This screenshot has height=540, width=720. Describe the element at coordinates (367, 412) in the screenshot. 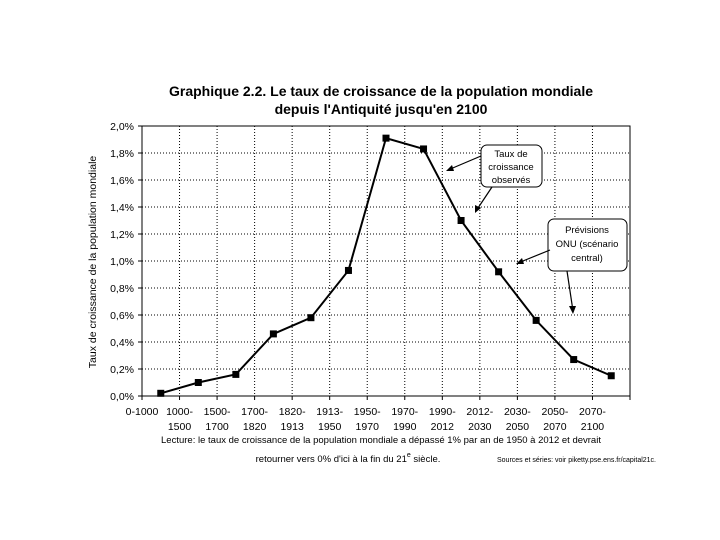

I see `x-tick-label-top: 1950-` at that location.